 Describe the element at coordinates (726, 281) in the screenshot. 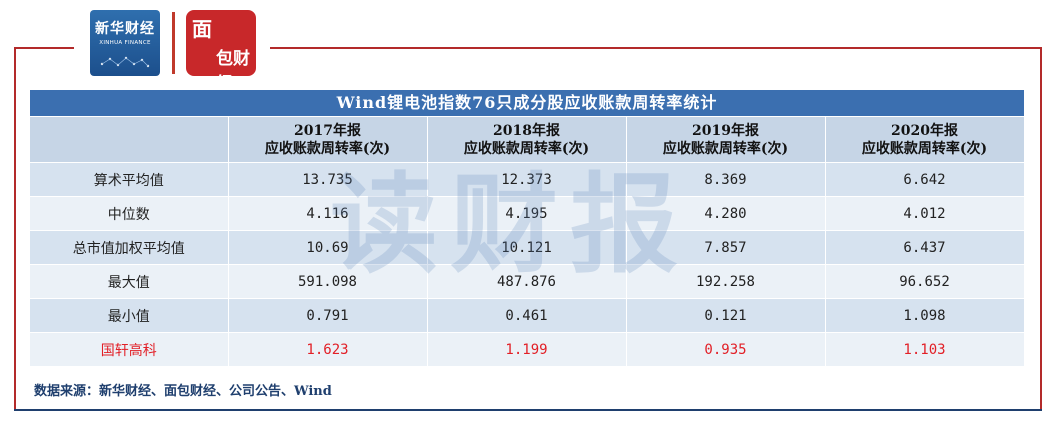

I see `table-cell: 192.258` at that location.